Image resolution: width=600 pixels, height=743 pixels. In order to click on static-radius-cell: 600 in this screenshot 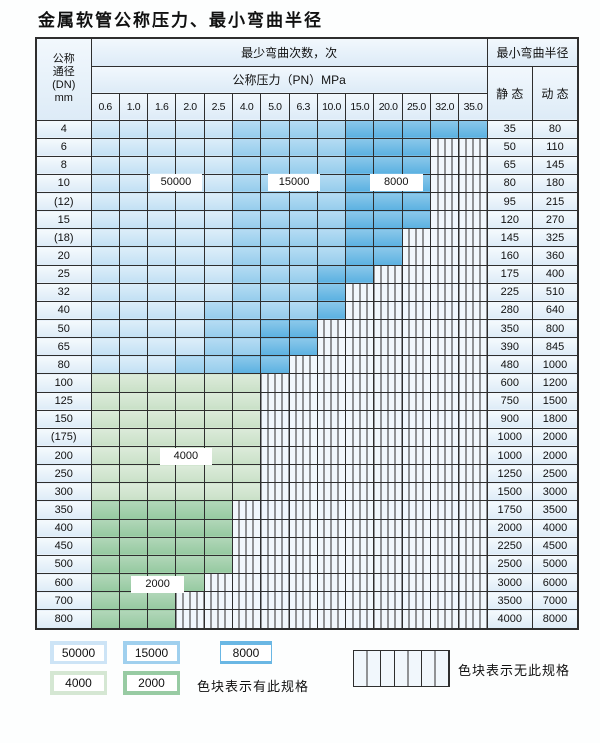, I will do `click(509, 383)`.